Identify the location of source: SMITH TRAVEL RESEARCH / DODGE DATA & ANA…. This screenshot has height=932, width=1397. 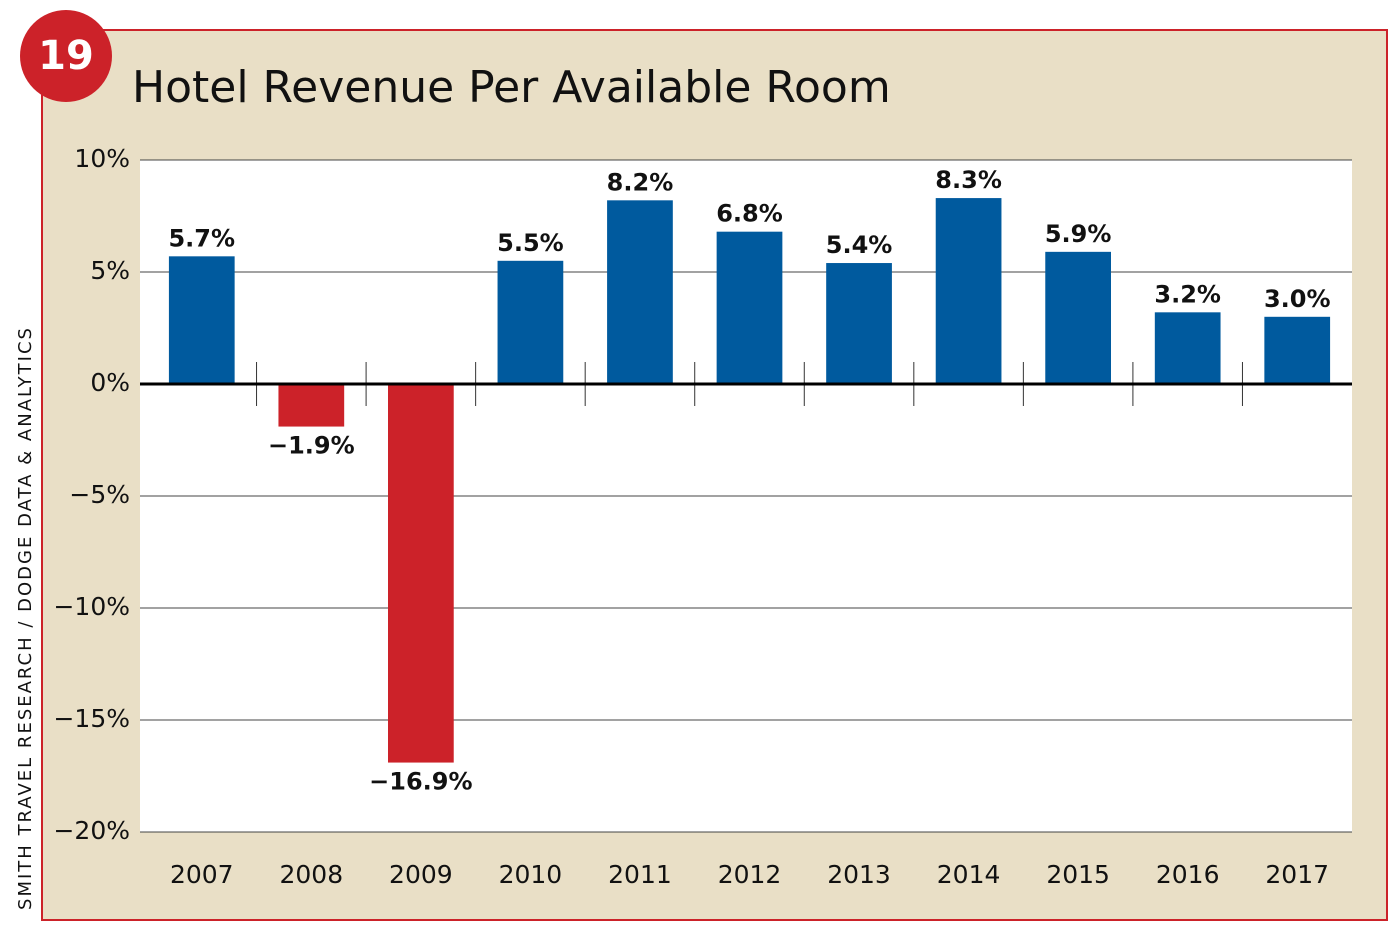
(25, 618).